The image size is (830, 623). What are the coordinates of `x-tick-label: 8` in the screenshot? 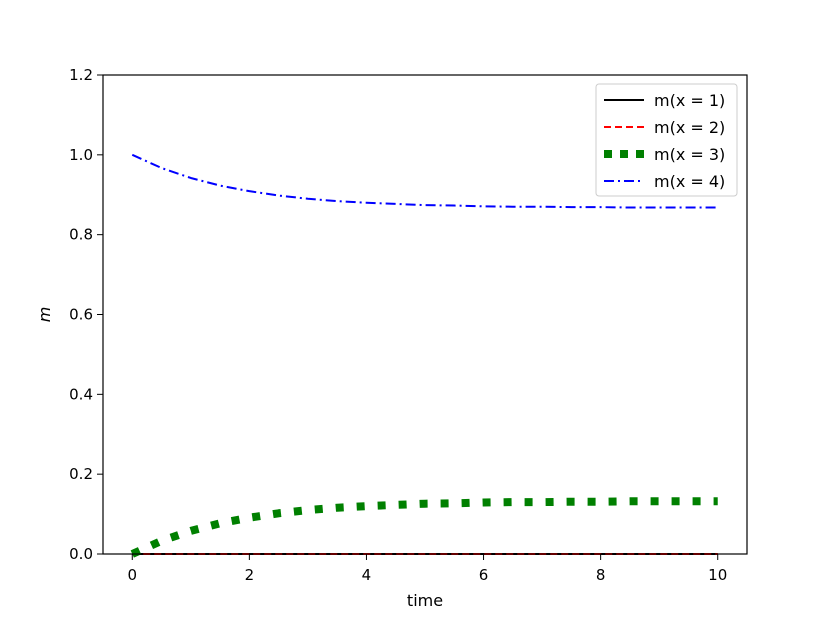 It's located at (601, 575).